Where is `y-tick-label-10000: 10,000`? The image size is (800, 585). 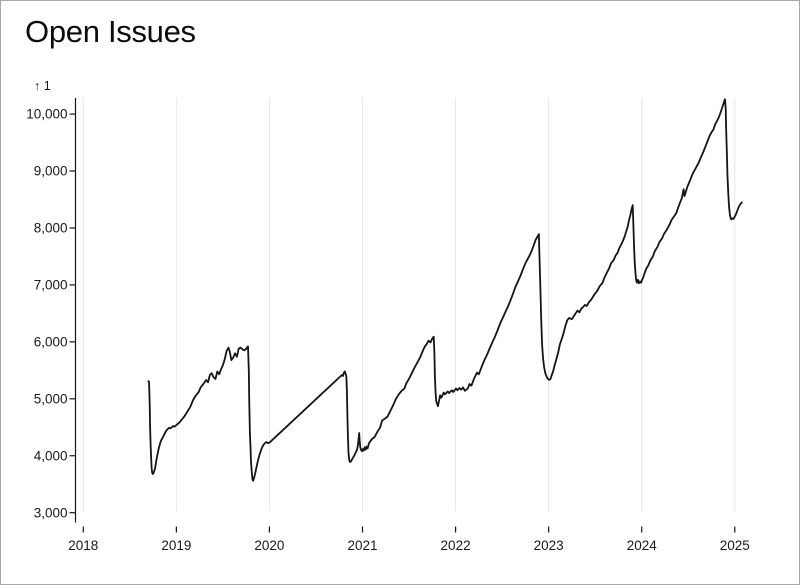 y-tick-label-10000: 10,000 is located at coordinates (46, 114).